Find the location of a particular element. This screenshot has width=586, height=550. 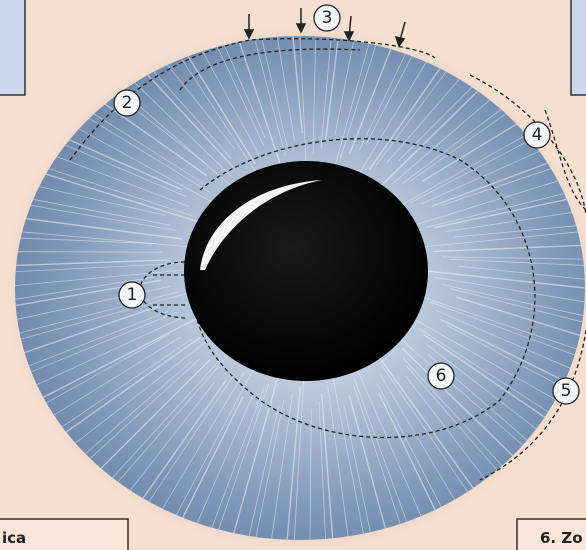

caption: 6. Zo is located at coordinates (561, 538).